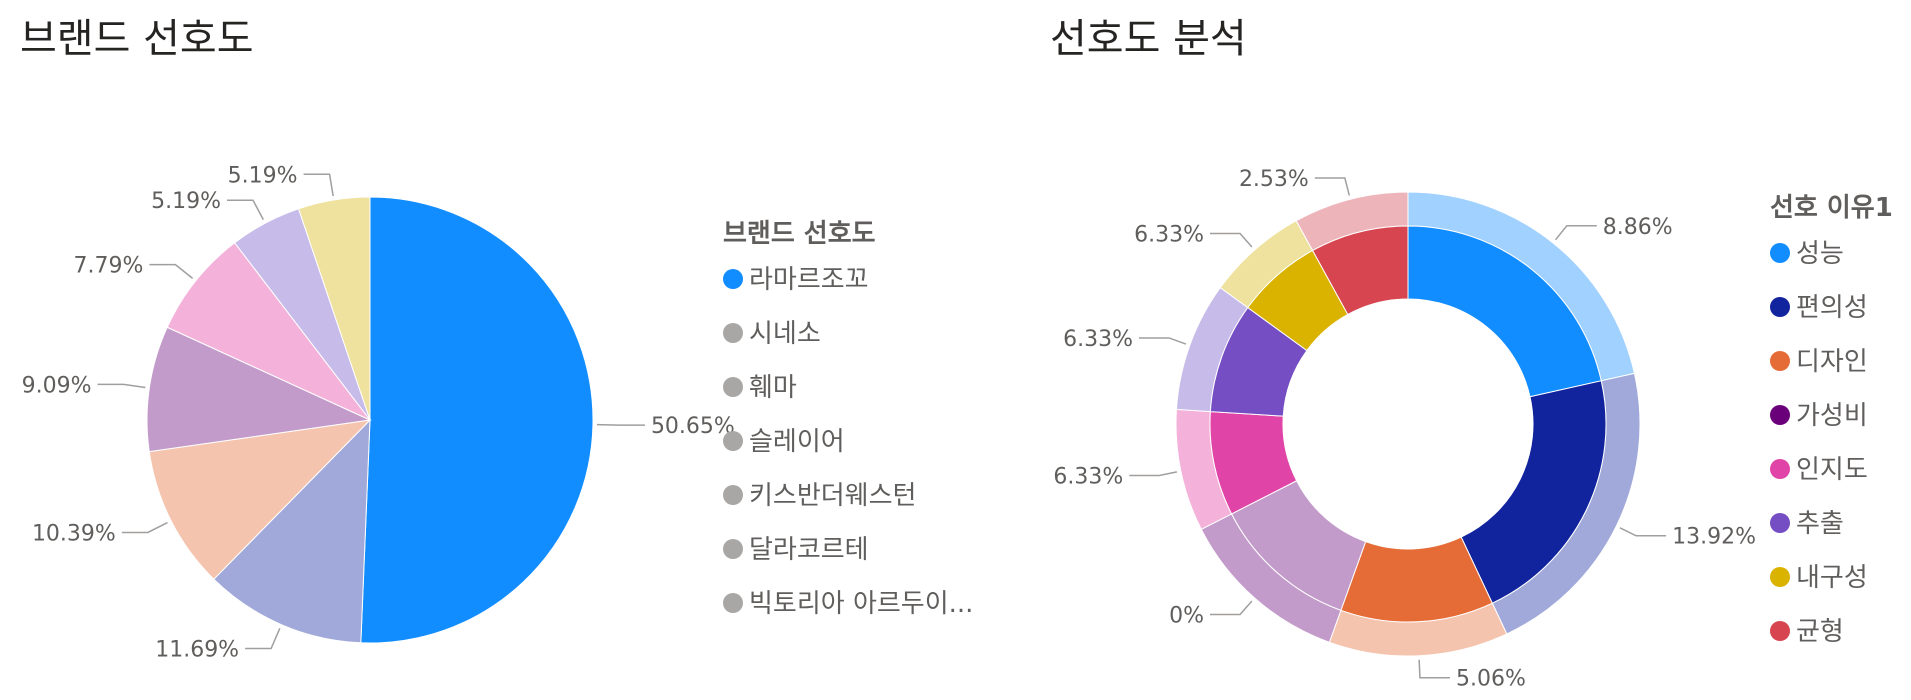 The height and width of the screenshot is (700, 1911). What do you see at coordinates (1434, 669) in the screenshot?
I see `donut-outer-segment-2-leader` at bounding box center [1434, 669].